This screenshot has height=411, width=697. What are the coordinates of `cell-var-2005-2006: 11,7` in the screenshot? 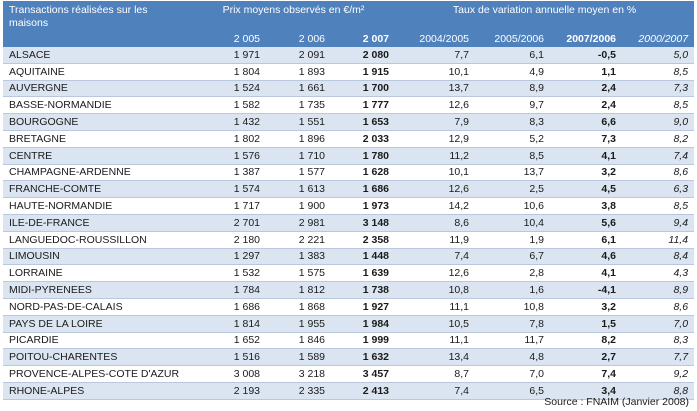 It's located at (513, 341).